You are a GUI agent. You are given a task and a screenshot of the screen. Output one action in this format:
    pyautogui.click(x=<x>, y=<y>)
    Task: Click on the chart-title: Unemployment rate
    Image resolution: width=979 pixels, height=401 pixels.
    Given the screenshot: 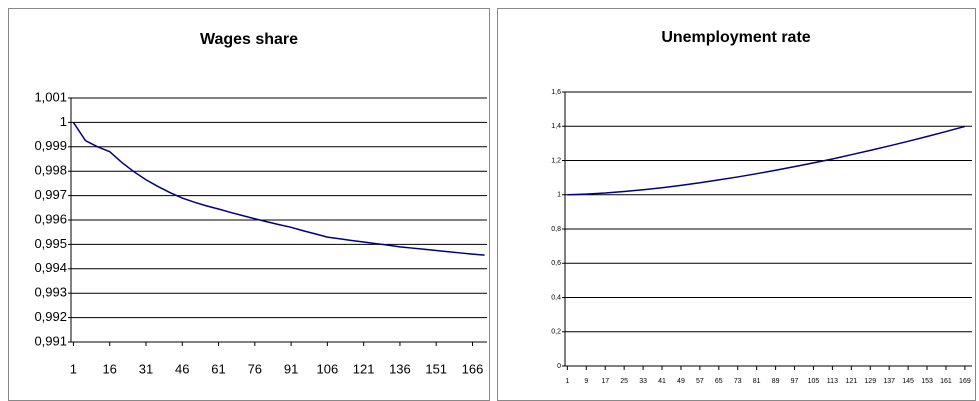 What is the action you would take?
    pyautogui.click(x=735, y=37)
    